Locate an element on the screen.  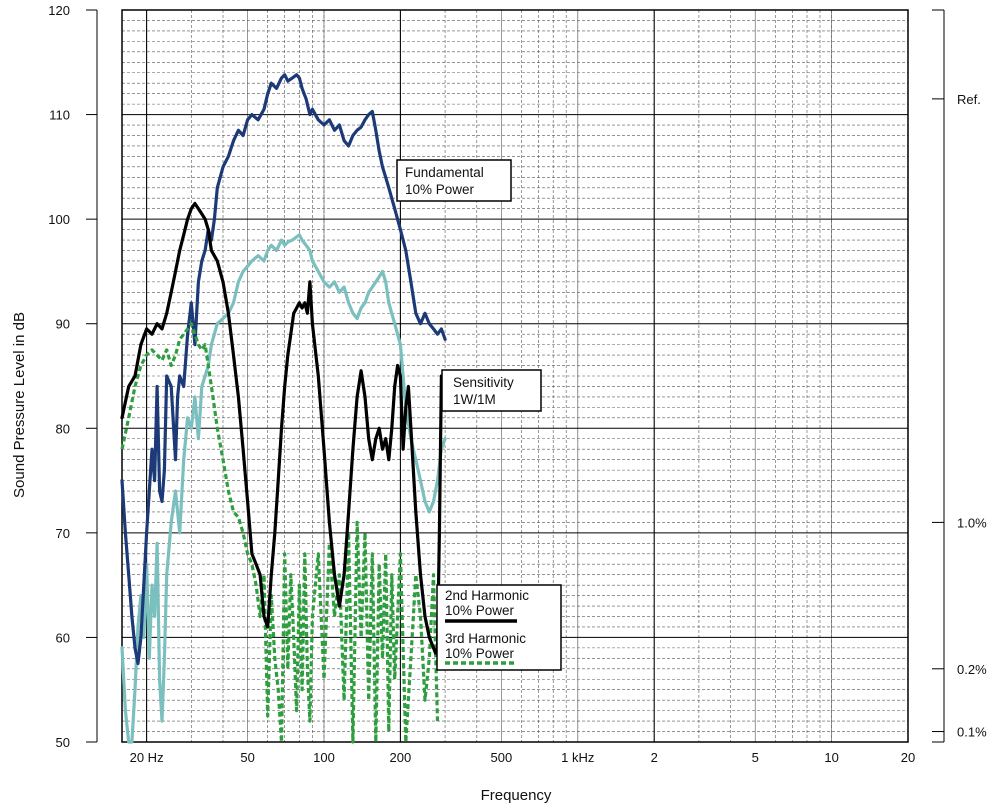
x-tick-label: 200 is located at coordinates (401, 757).